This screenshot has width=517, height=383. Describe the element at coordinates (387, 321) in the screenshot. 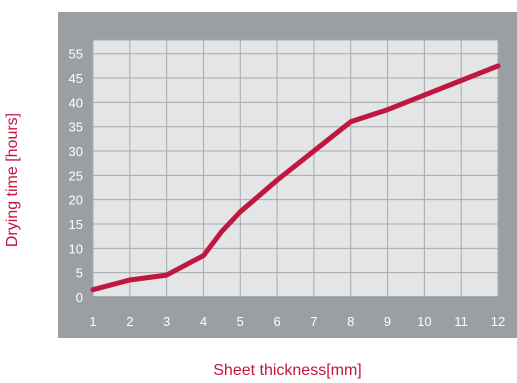

I see `x-tick-label: 9` at that location.